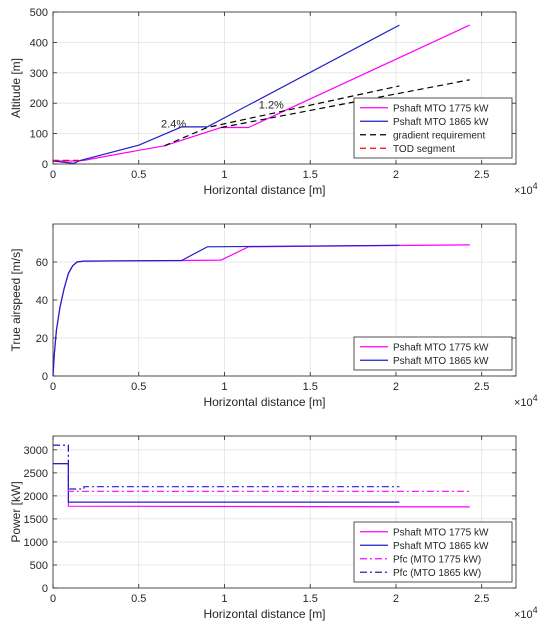 Image resolution: width=550 pixels, height=631 pixels. I want to click on annotation-label: 1.2%, so click(271, 105).